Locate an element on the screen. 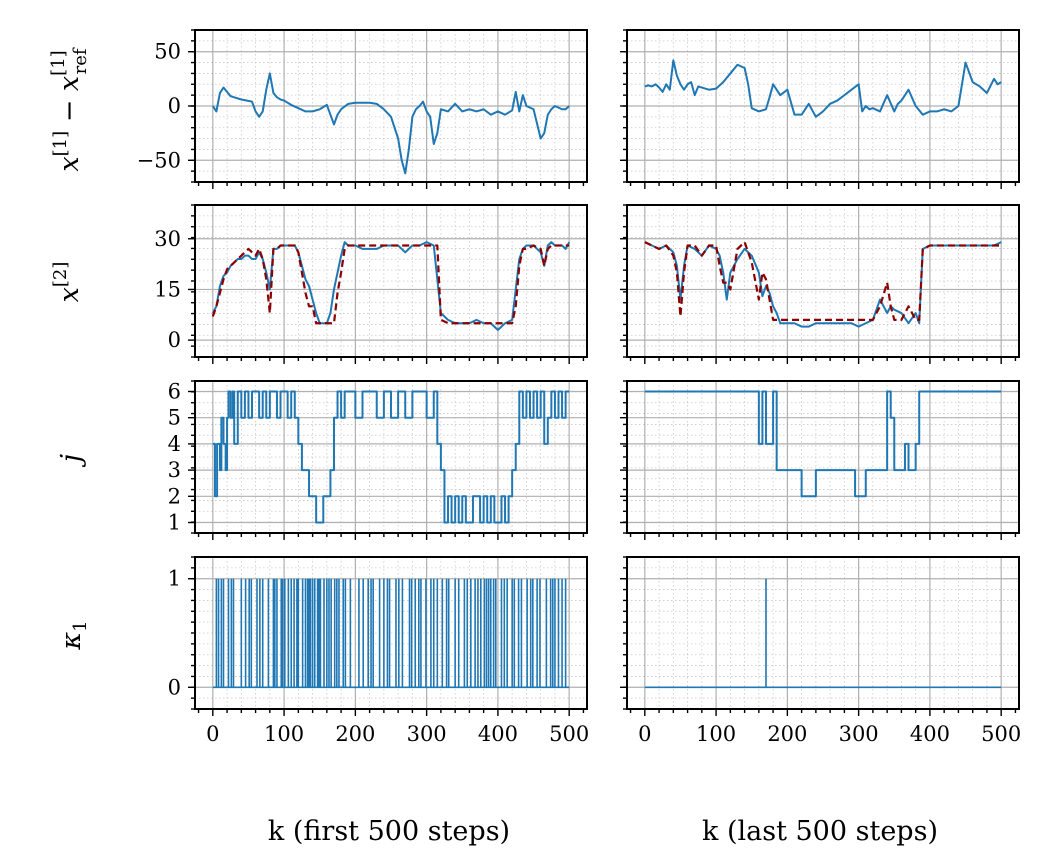 Image resolution: width=1057 pixels, height=858 pixels. y-tick-label: 5 is located at coordinates (174, 418).